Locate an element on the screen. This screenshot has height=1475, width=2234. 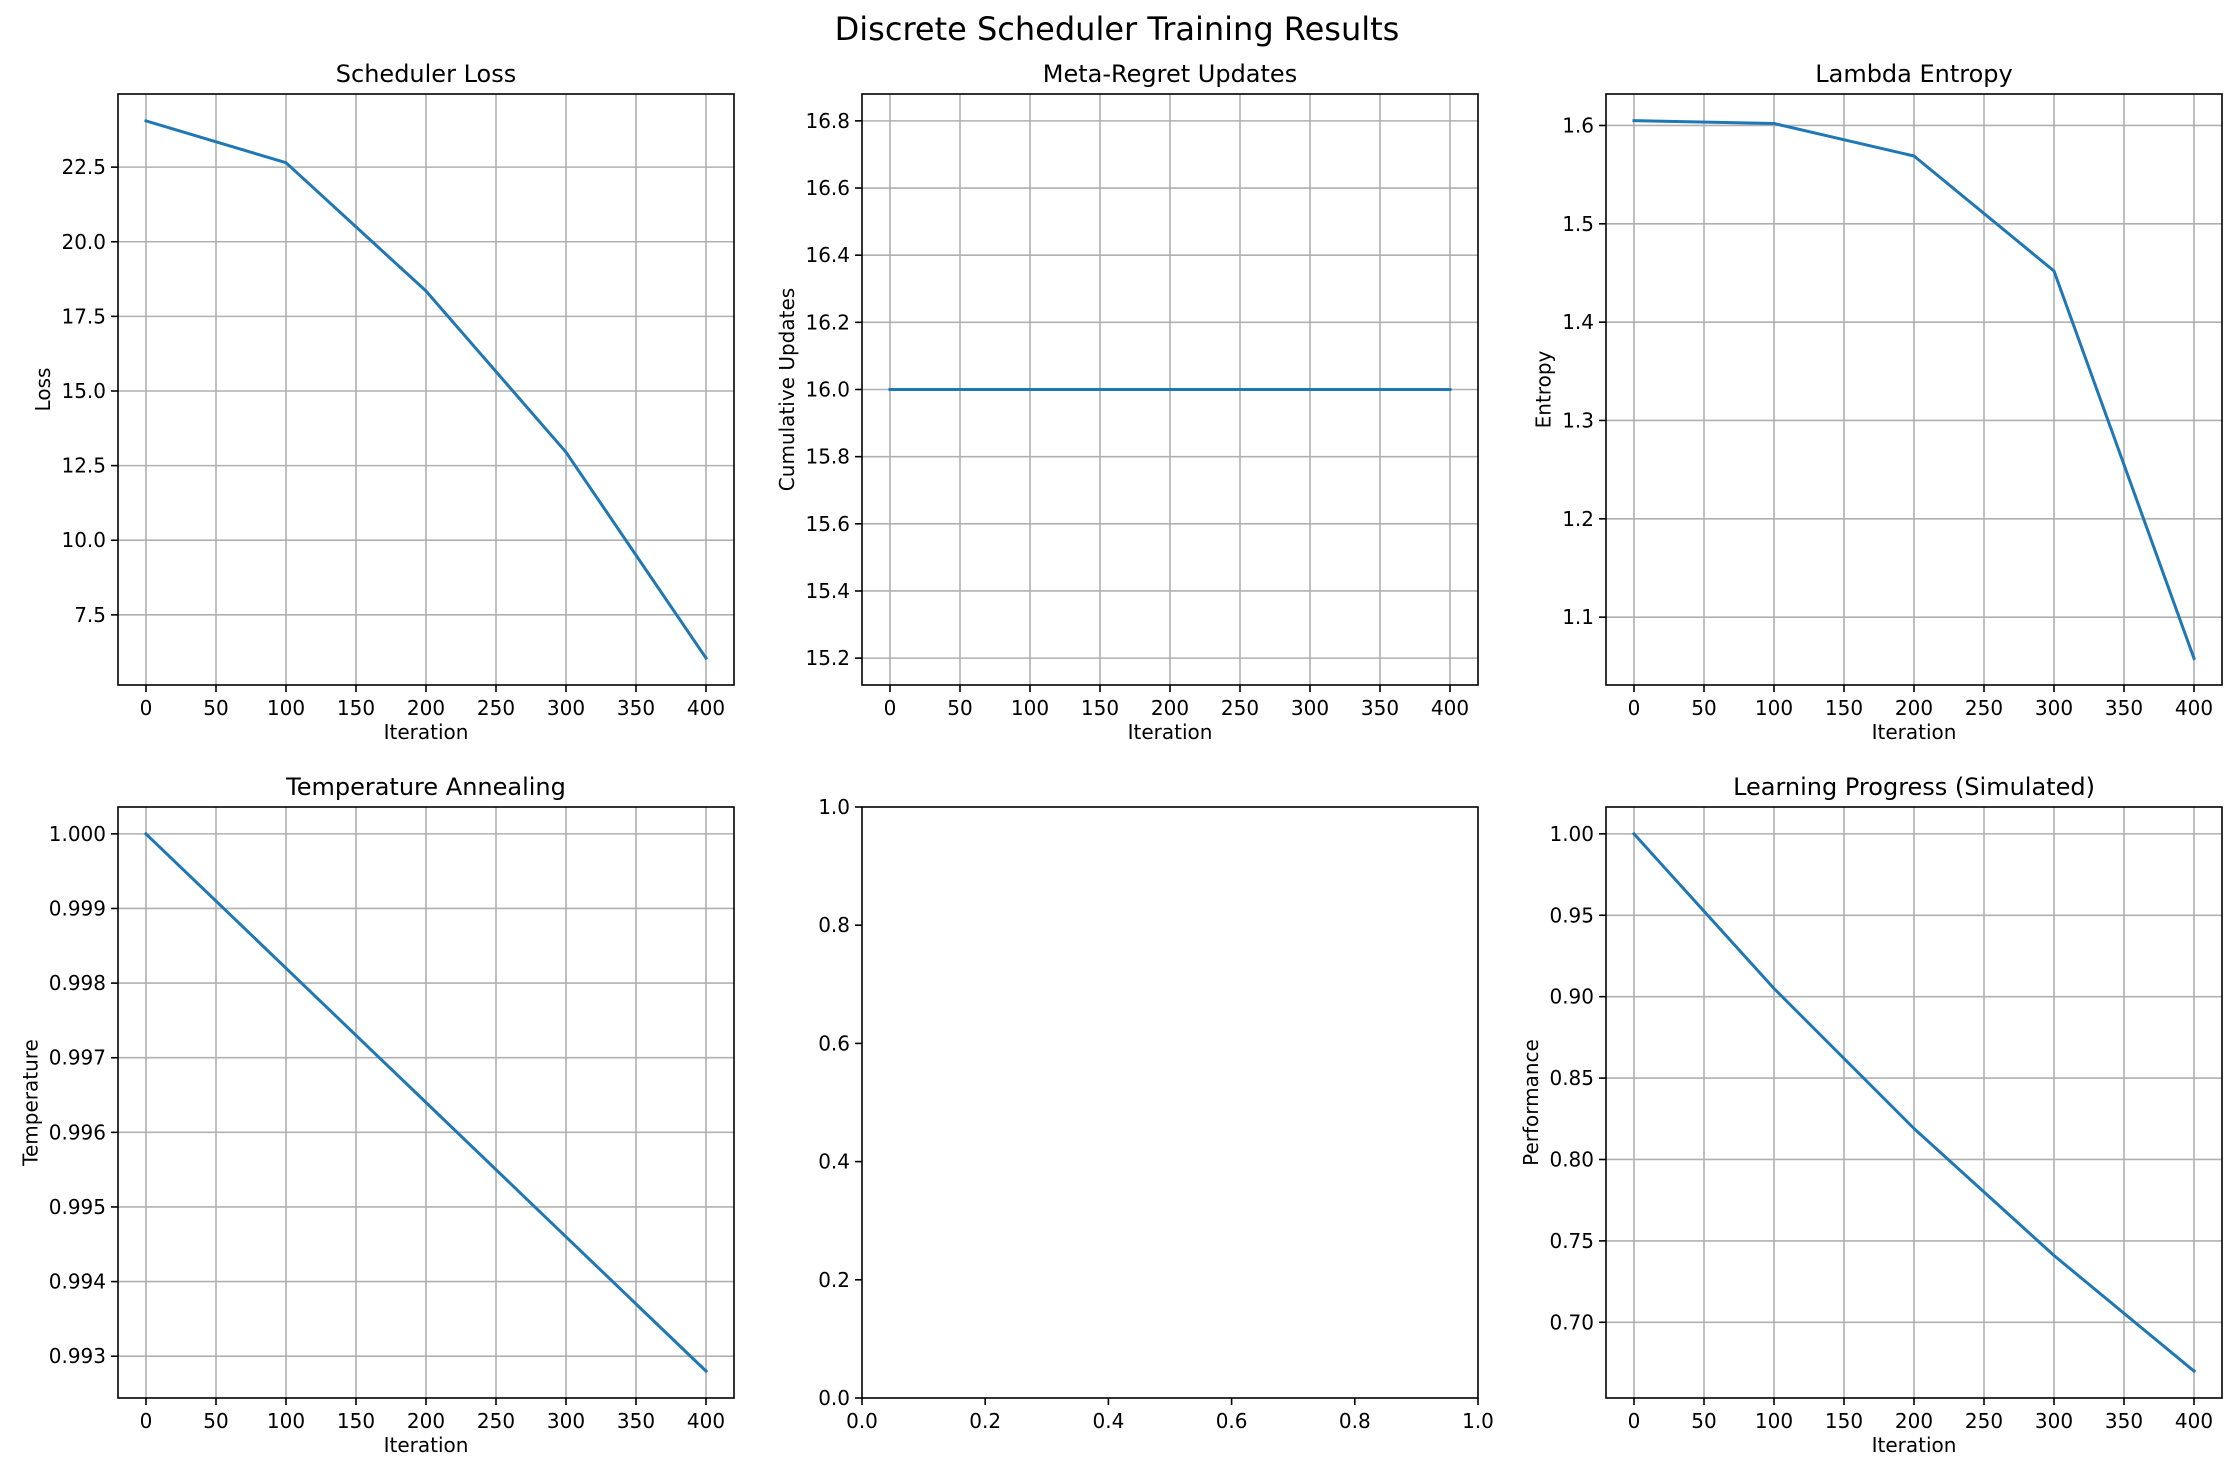
x-tick-label: 0.8 is located at coordinates (1355, 1421).